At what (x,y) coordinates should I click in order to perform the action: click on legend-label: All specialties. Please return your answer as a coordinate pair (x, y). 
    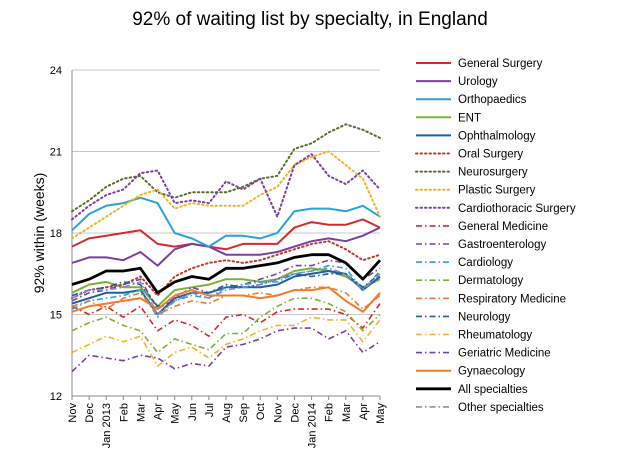
    Looking at the image, I should click on (493, 390).